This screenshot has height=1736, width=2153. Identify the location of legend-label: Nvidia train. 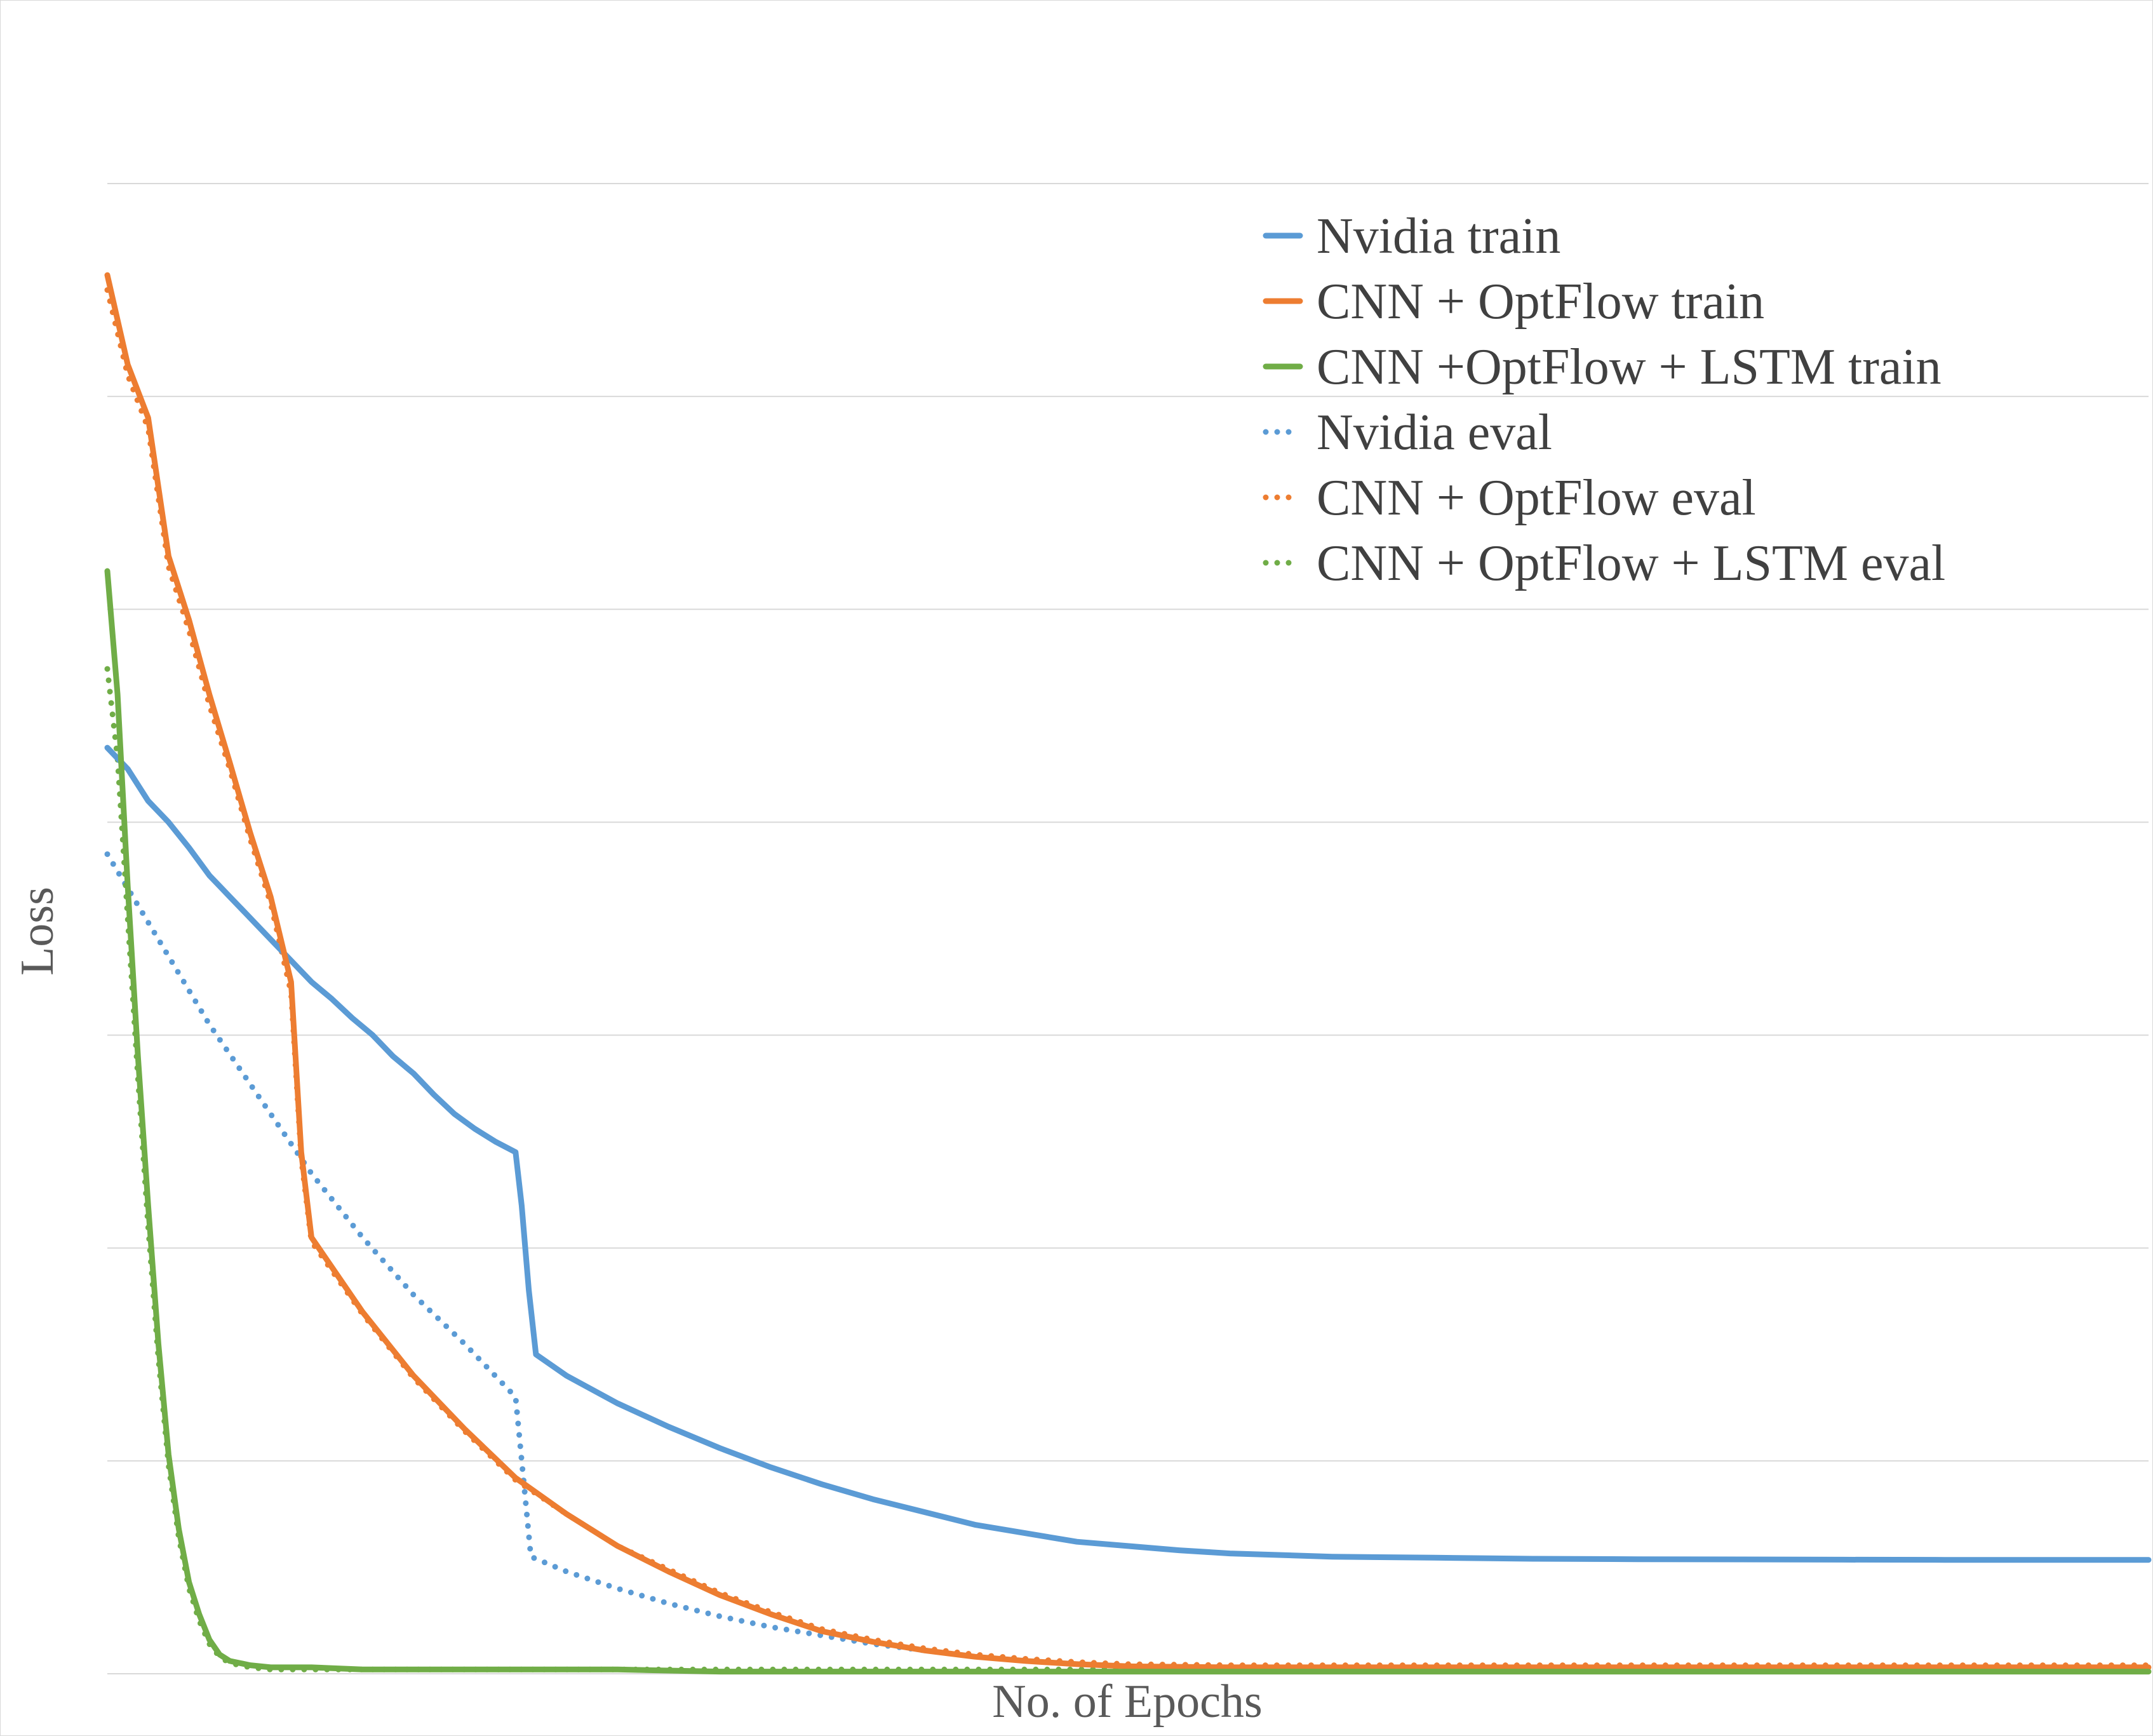
(1438, 236).